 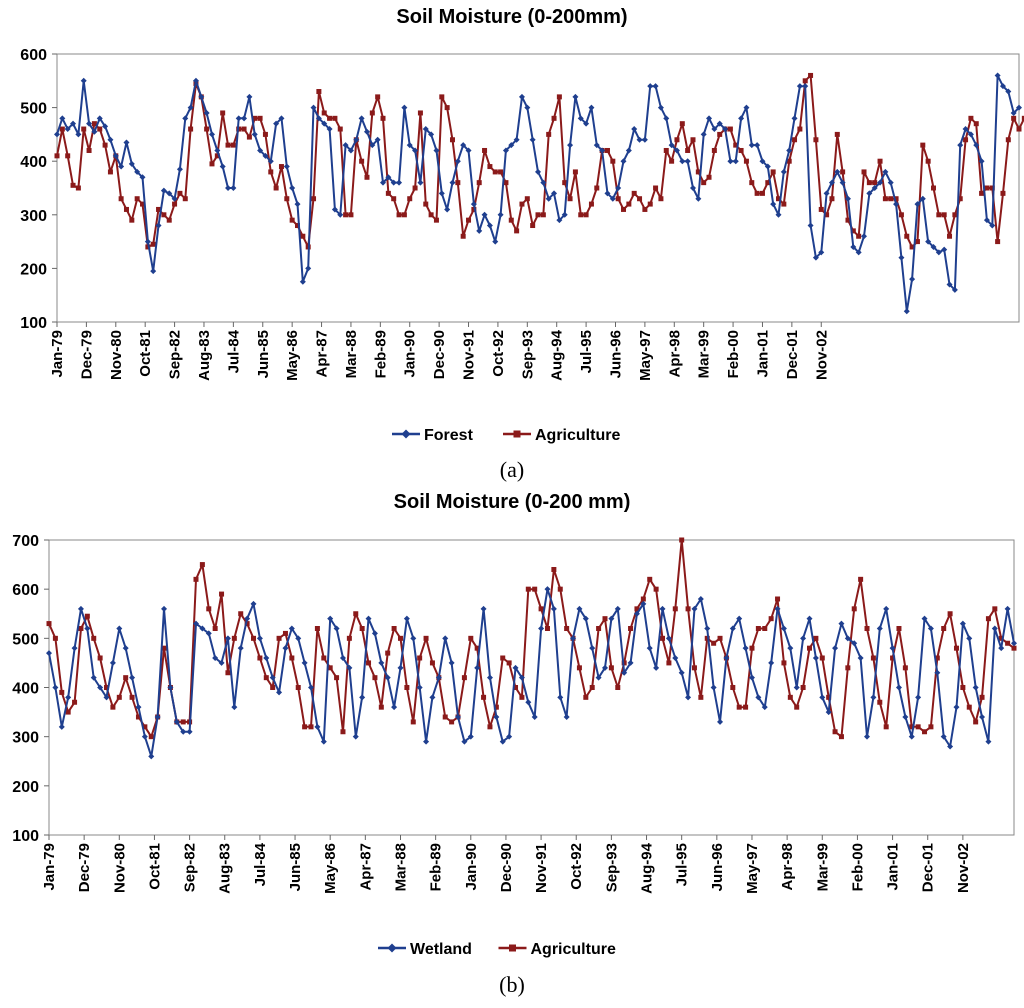 What do you see at coordinates (30, 689) in the screenshot?
I see `y-ticks-b: 100 200 300 400 500 600 700` at bounding box center [30, 689].